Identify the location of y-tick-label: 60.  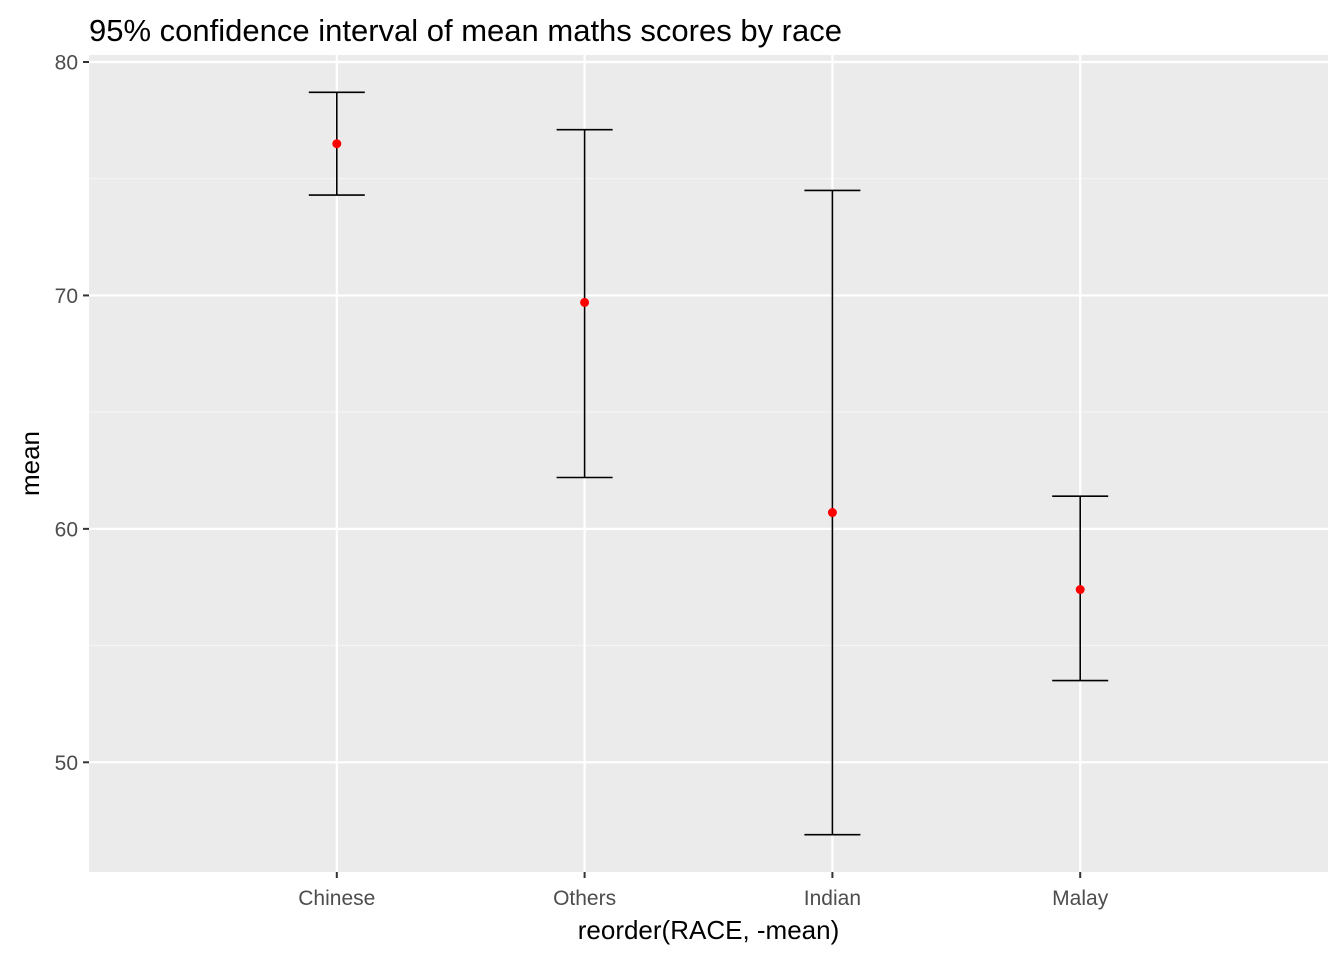
(66, 529).